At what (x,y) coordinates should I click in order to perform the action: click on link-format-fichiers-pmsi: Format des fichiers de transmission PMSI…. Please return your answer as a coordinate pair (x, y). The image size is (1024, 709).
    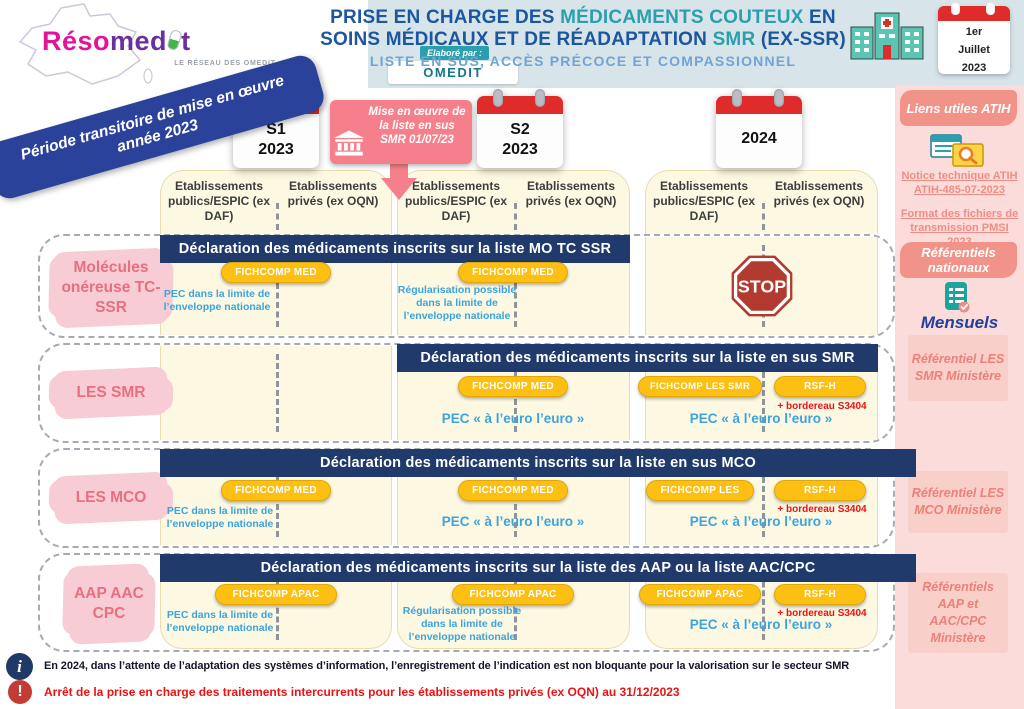
    Looking at the image, I should click on (959, 228).